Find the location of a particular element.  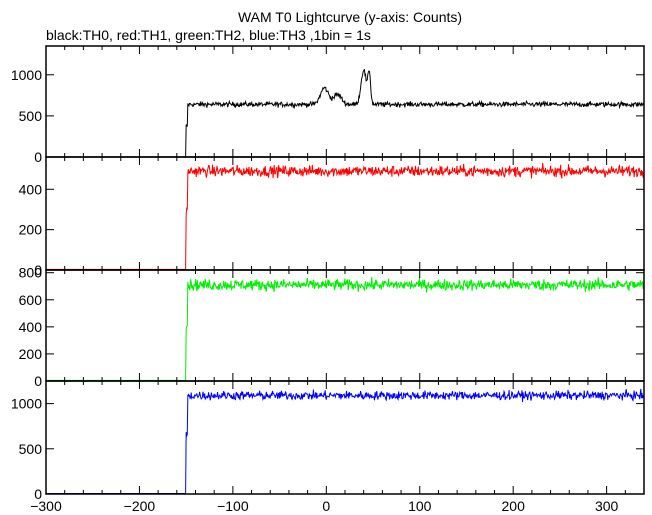

y-tick-label: 600 is located at coordinates (31, 300).